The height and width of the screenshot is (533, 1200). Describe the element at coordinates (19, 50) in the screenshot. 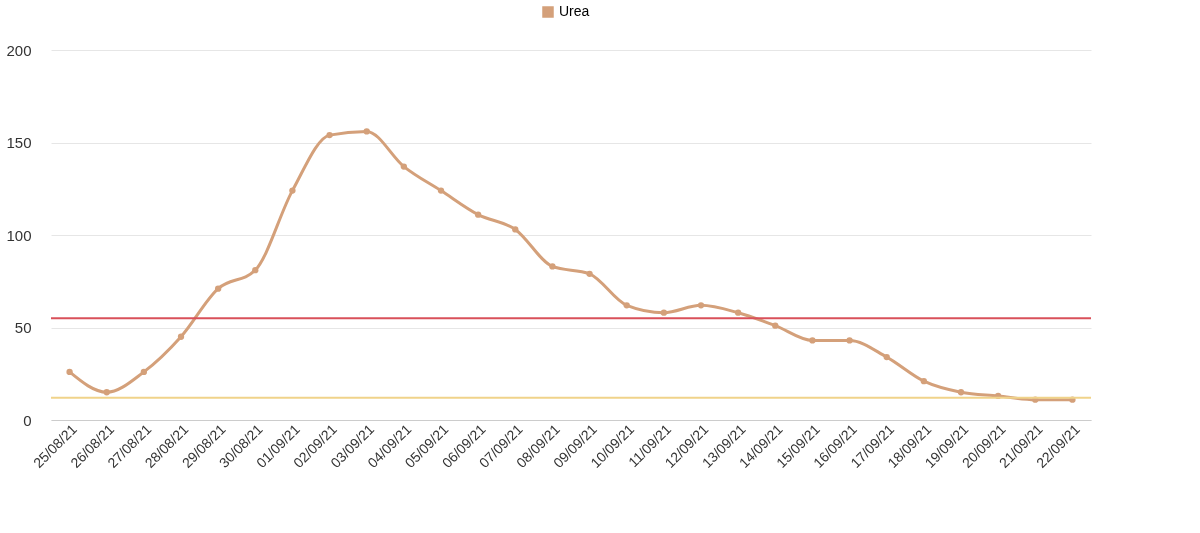

I see `y-tick-label: 200` at that location.